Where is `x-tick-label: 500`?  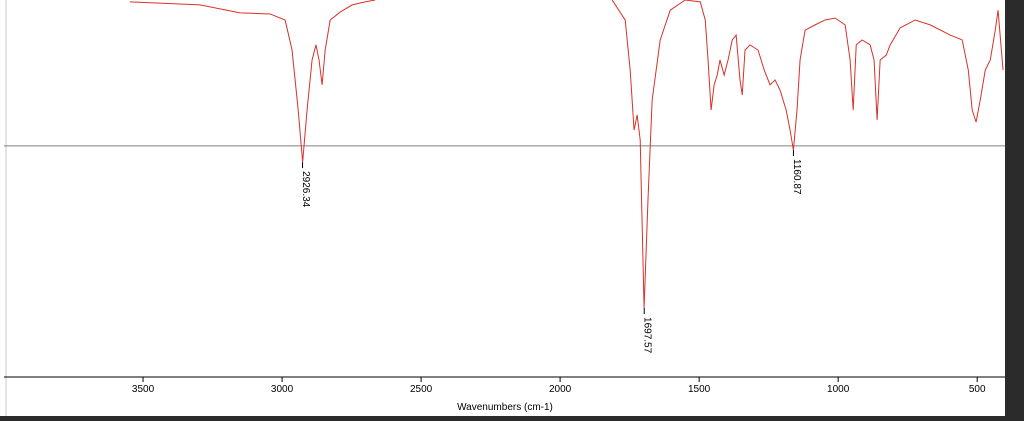 x-tick-label: 500 is located at coordinates (977, 389).